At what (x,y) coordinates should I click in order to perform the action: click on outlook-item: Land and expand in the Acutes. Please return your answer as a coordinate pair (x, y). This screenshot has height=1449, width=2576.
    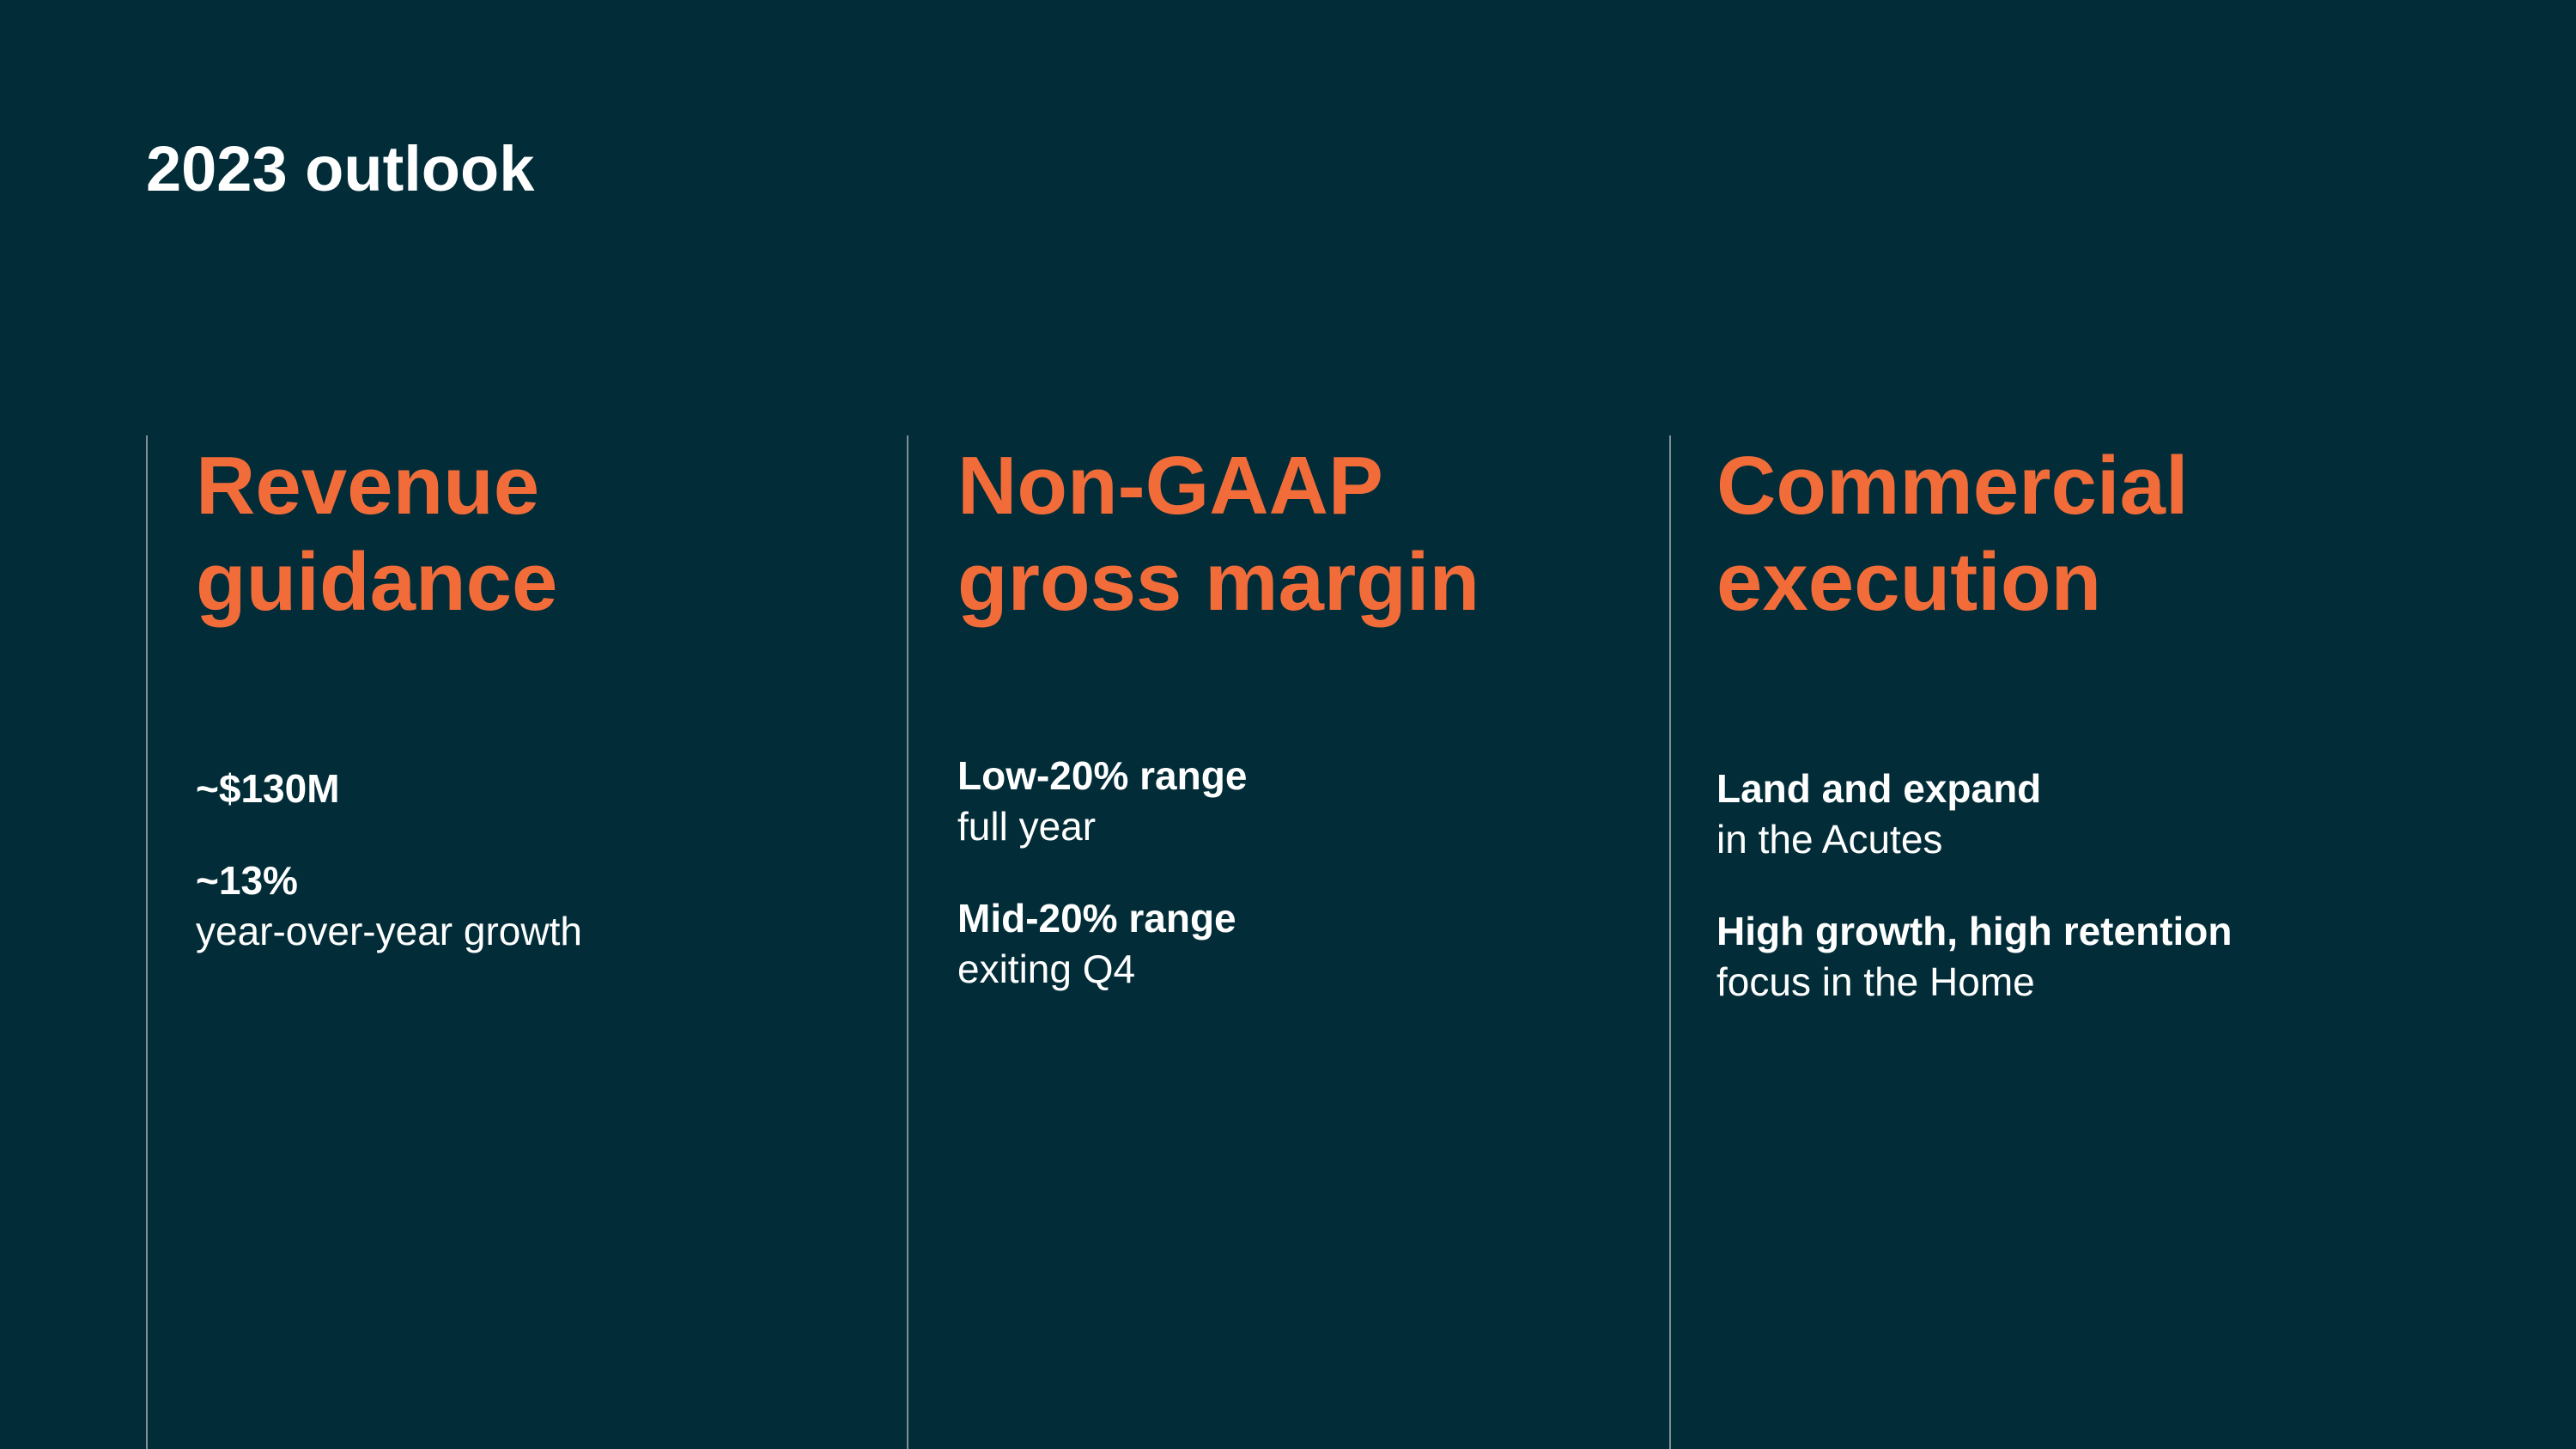
    Looking at the image, I should click on (1974, 814).